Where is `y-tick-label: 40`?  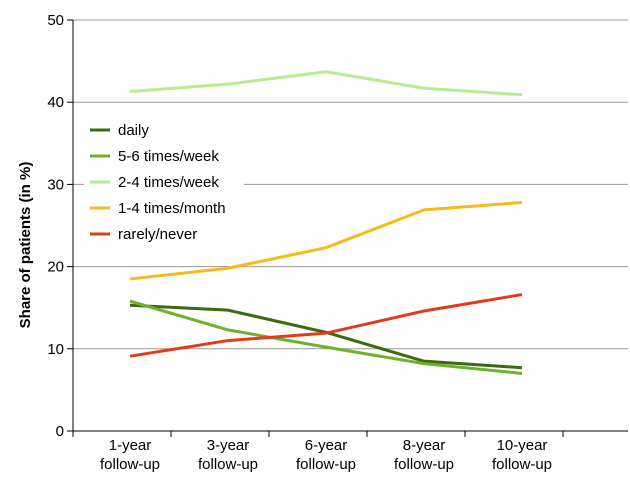
y-tick-label: 40 is located at coordinates (55, 102).